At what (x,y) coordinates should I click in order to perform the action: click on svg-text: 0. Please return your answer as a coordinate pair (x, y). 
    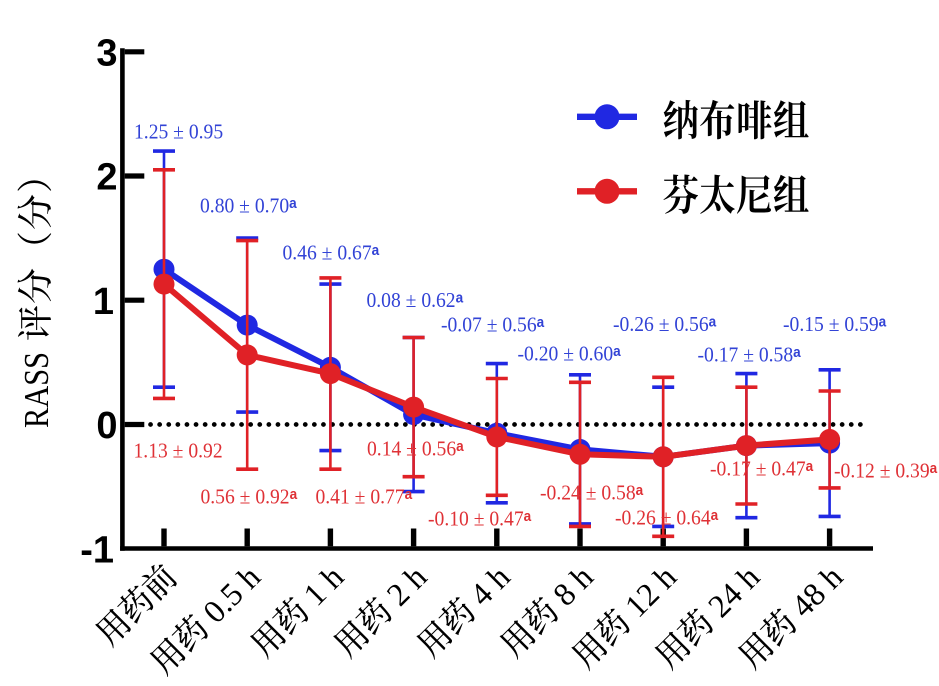
    Looking at the image, I should click on (106, 426).